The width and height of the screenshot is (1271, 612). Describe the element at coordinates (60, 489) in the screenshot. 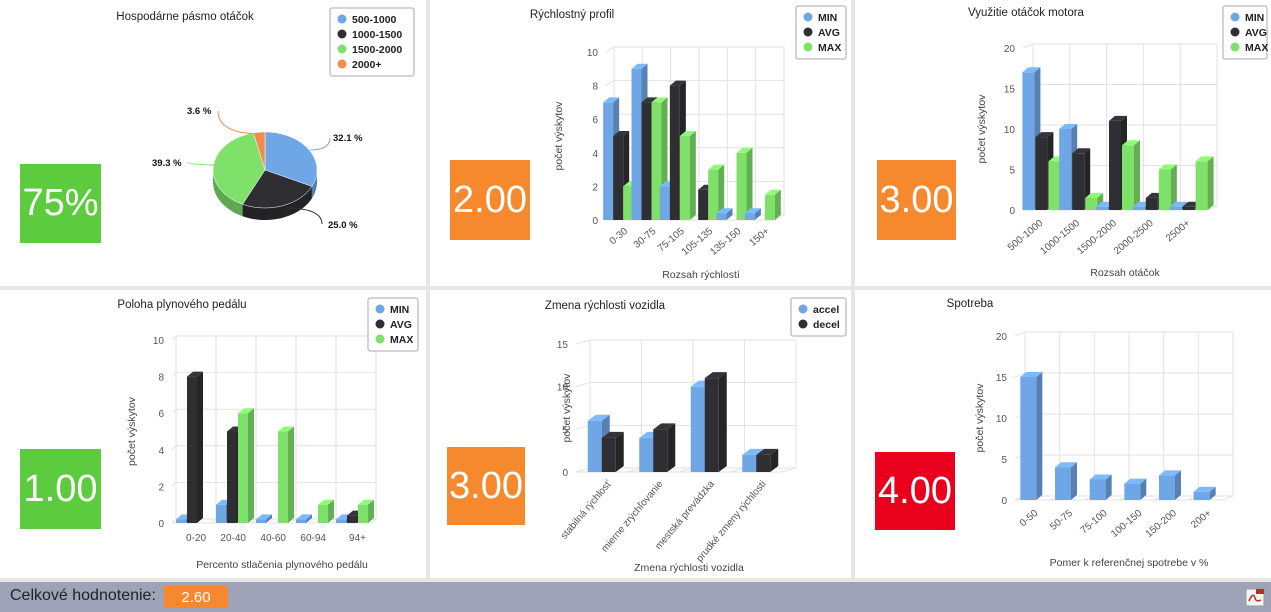

I see `score-tile: 1.00` at that location.